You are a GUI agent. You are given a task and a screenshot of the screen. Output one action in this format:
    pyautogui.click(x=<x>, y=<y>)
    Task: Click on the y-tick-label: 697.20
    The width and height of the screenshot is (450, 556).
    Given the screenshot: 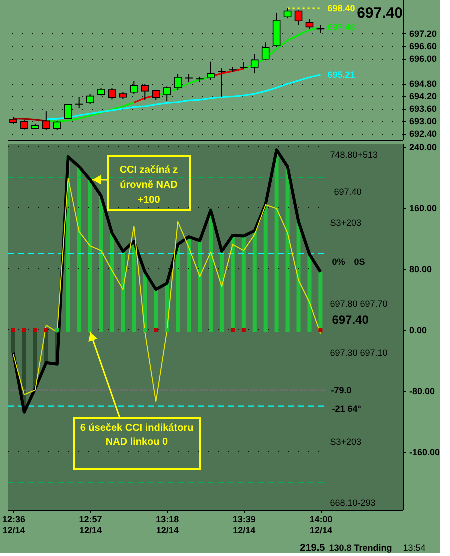 What is the action you would take?
    pyautogui.click(x=424, y=33)
    